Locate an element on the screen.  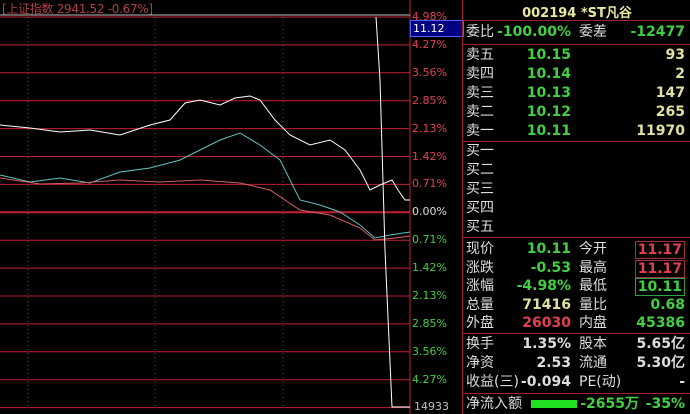
sell-price: 10.14 is located at coordinates (548, 74).